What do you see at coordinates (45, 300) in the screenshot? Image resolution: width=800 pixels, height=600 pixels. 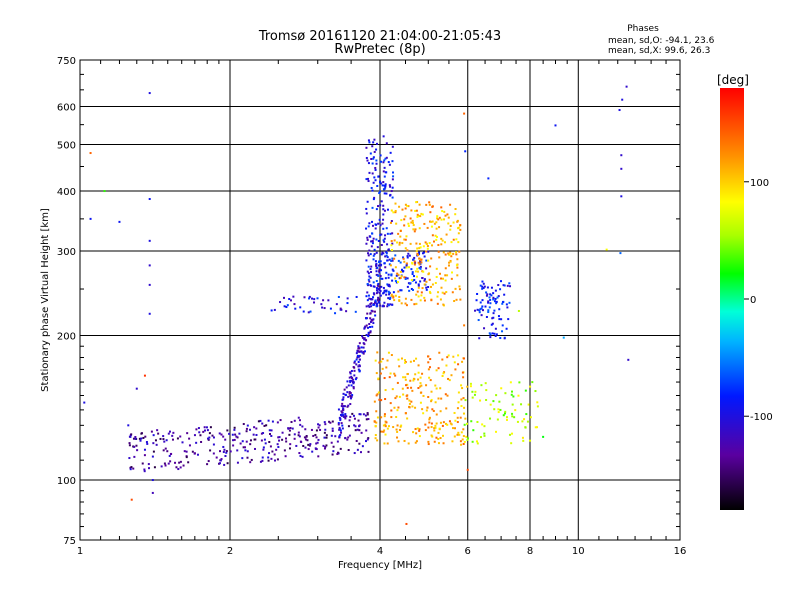 I see `y-axis-label: Stationary phase Virtual Height [km]` at bounding box center [45, 300].